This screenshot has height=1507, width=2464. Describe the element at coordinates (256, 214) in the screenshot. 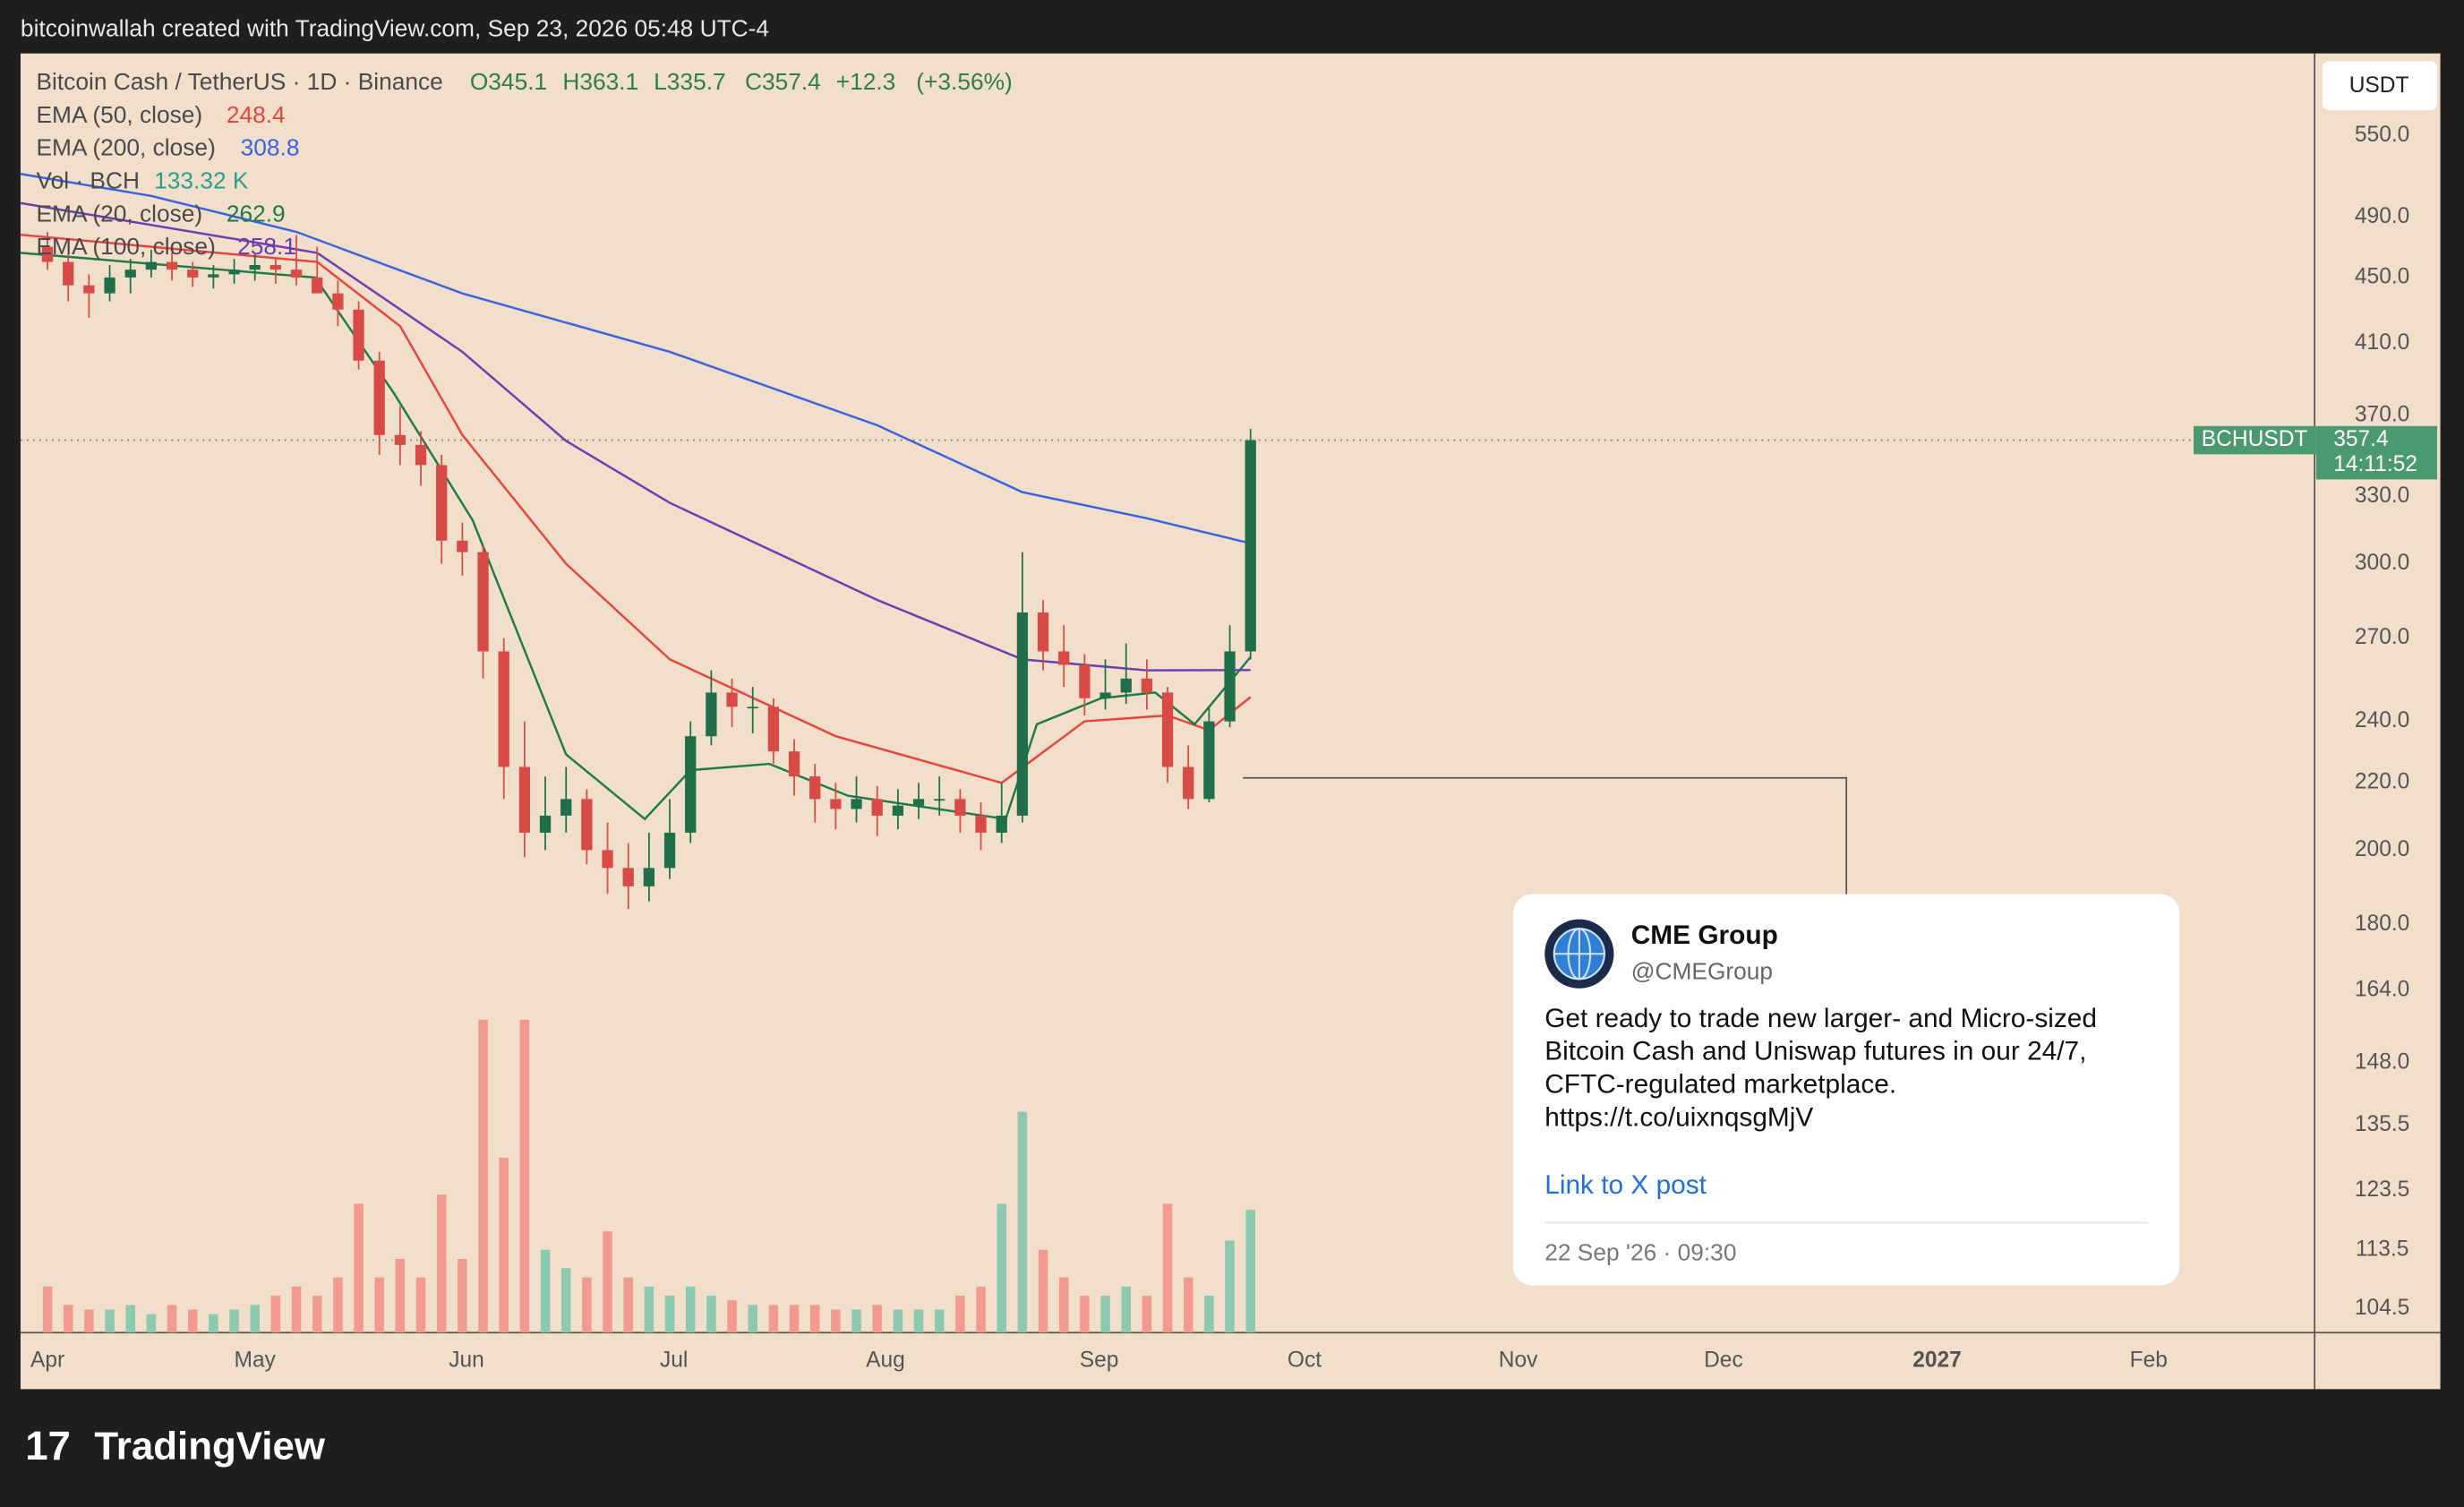

I see `legend-value: 262.9` at that location.